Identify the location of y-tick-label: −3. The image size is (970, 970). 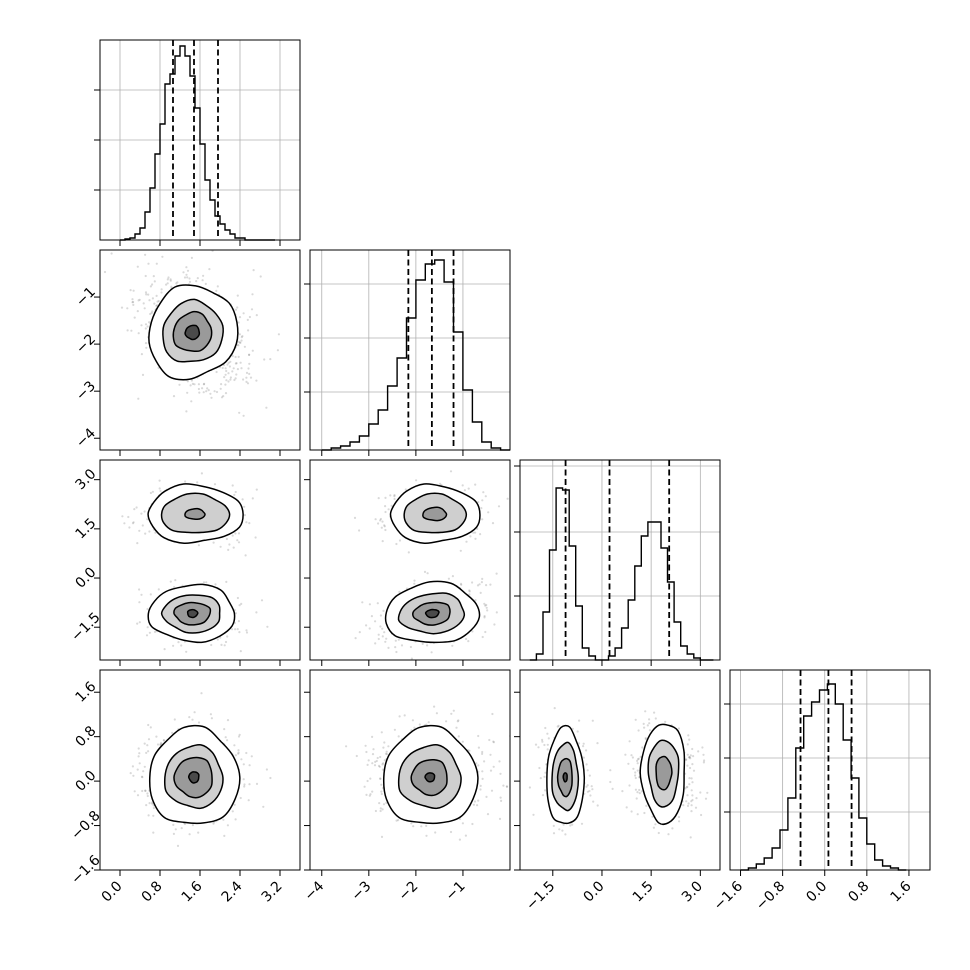
(86, 391).